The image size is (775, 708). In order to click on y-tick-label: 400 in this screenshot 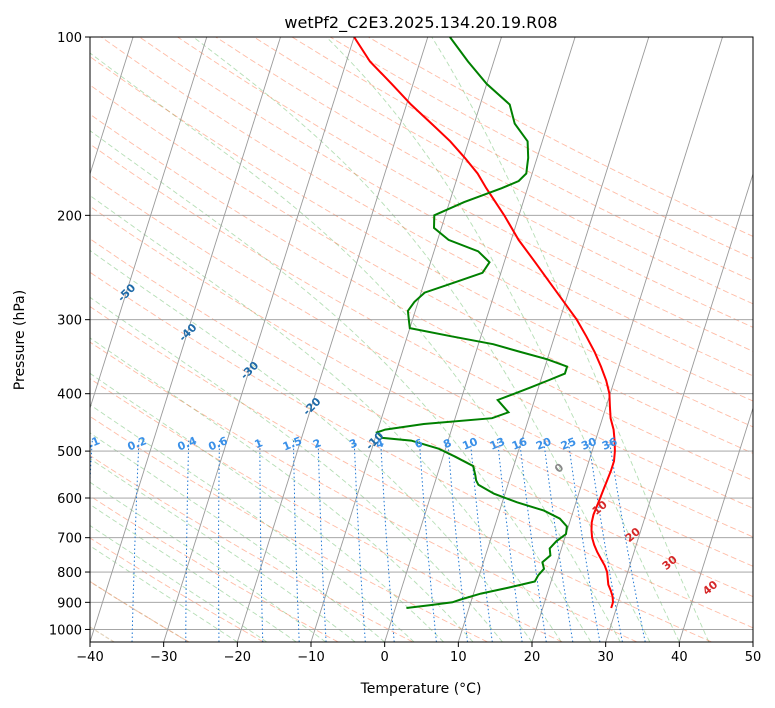, I will do `click(69, 395)`.